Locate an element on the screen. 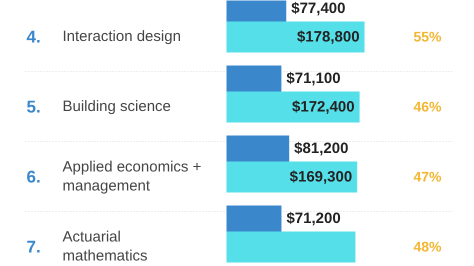 Image resolution: width=474 pixels, height=266 pixels. data-label: $77,400 is located at coordinates (318, 8).